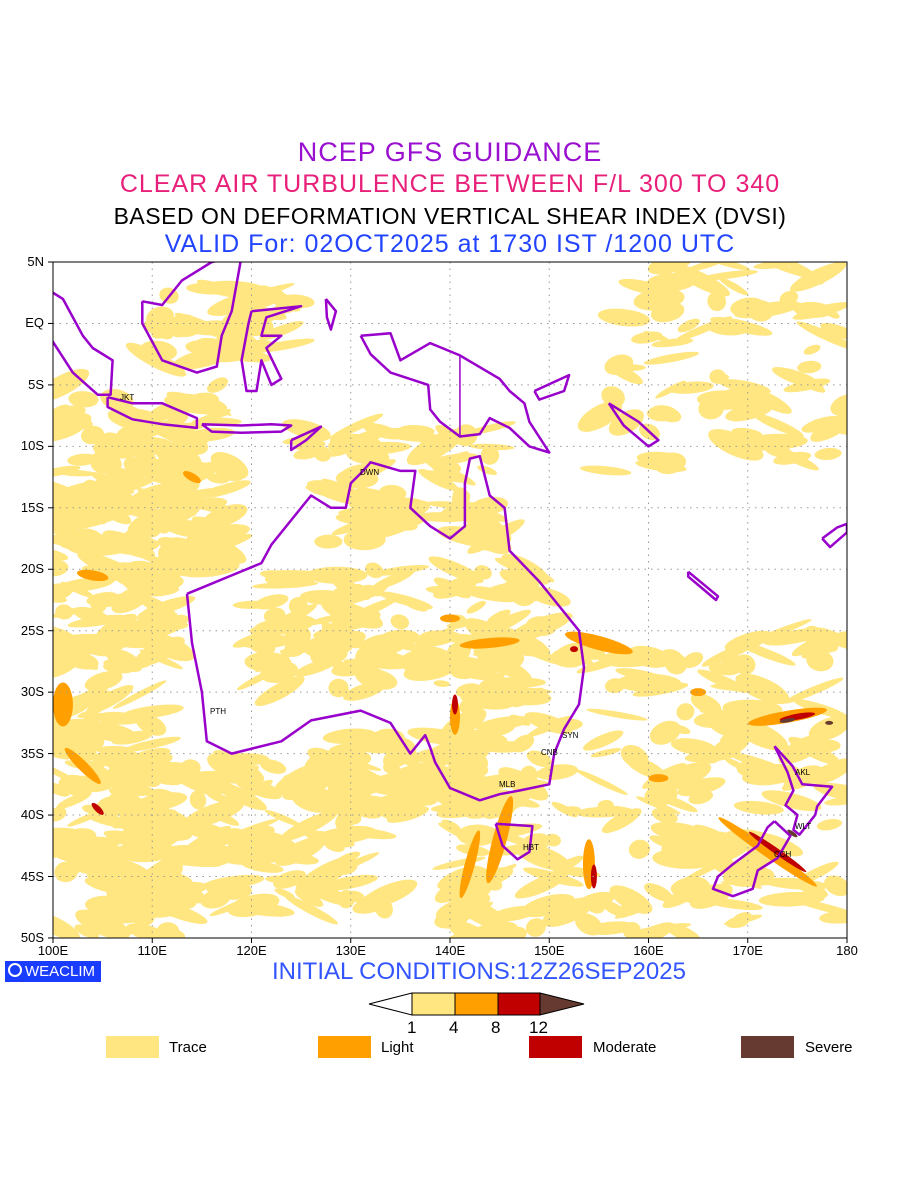 The image size is (900, 1200). Describe the element at coordinates (455, 393) in the screenshot. I see `coastline-new-guinea` at that location.